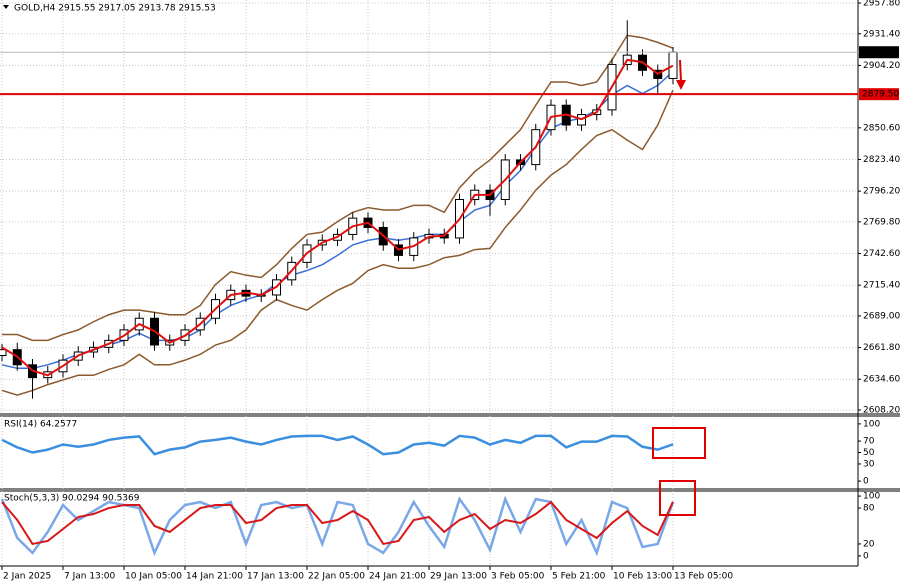 The image size is (900, 584). Describe the element at coordinates (881, 34) in the screenshot. I see `y-tick-label: 2931.40` at that location.